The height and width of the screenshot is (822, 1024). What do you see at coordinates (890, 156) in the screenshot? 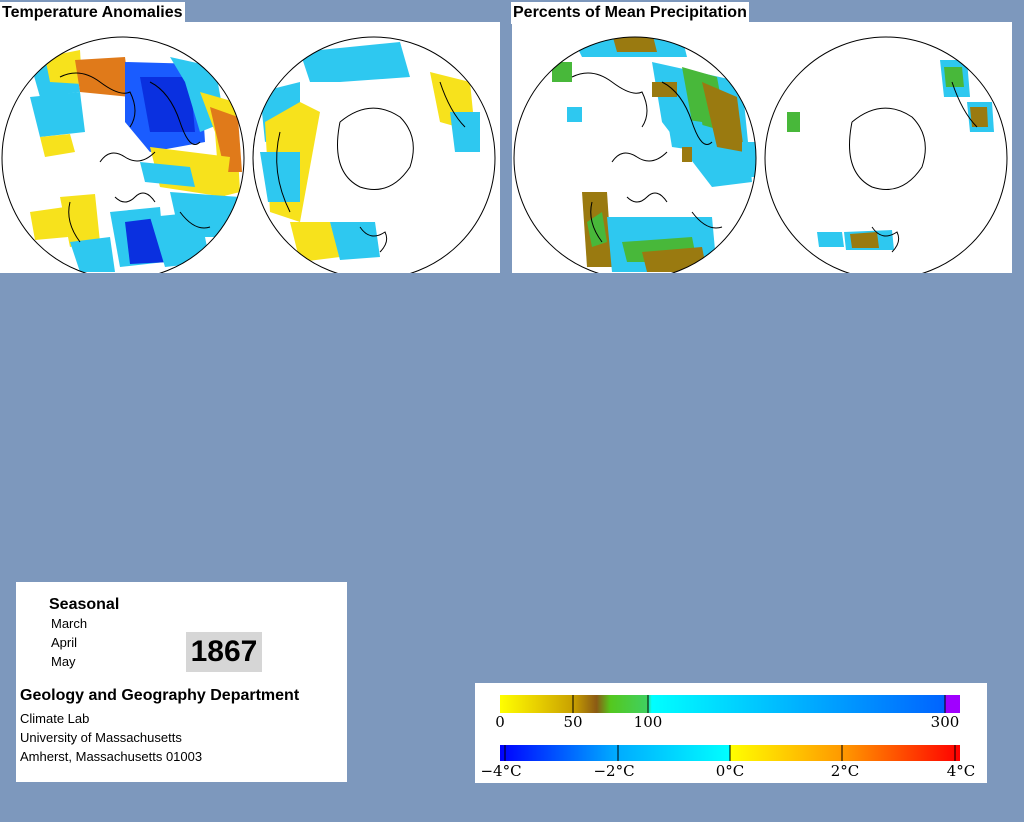
I see `precipitation-globe-south` at bounding box center [890, 156].